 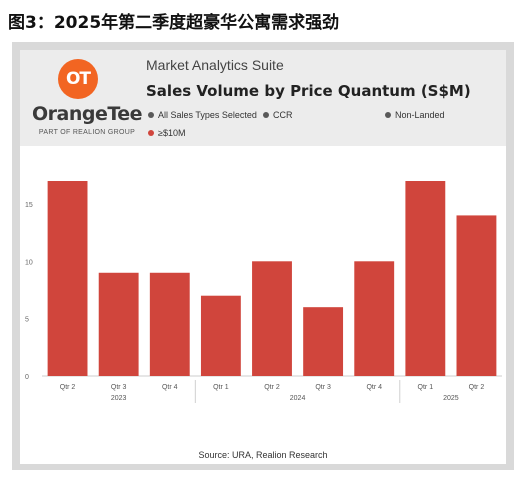 What do you see at coordinates (87, 114) in the screenshot?
I see `brand-name: OrangeTee` at bounding box center [87, 114].